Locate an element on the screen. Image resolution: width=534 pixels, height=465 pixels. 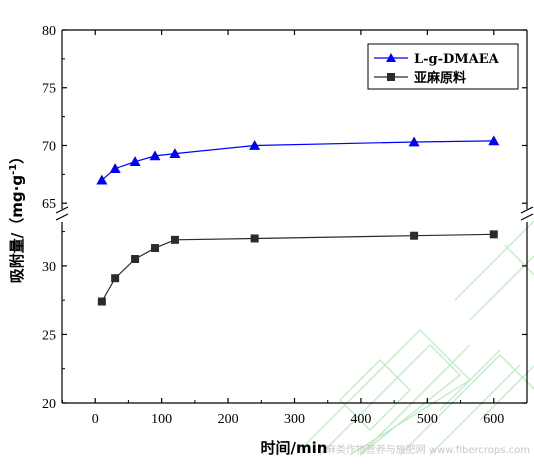
svg-text: 吸附量/（mg·g-1） is located at coordinates (17, 216).